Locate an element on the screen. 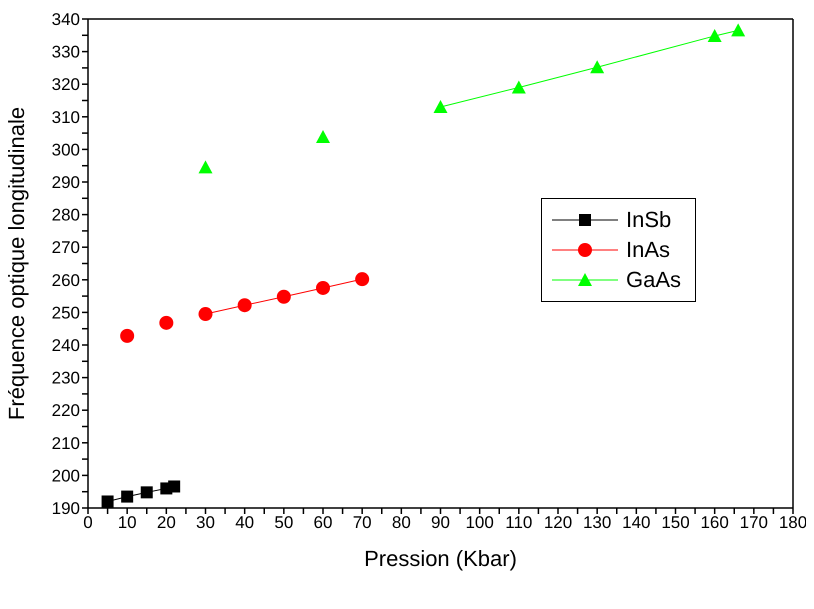 The width and height of the screenshot is (814, 609). x-tick-label: 170 is located at coordinates (754, 522).